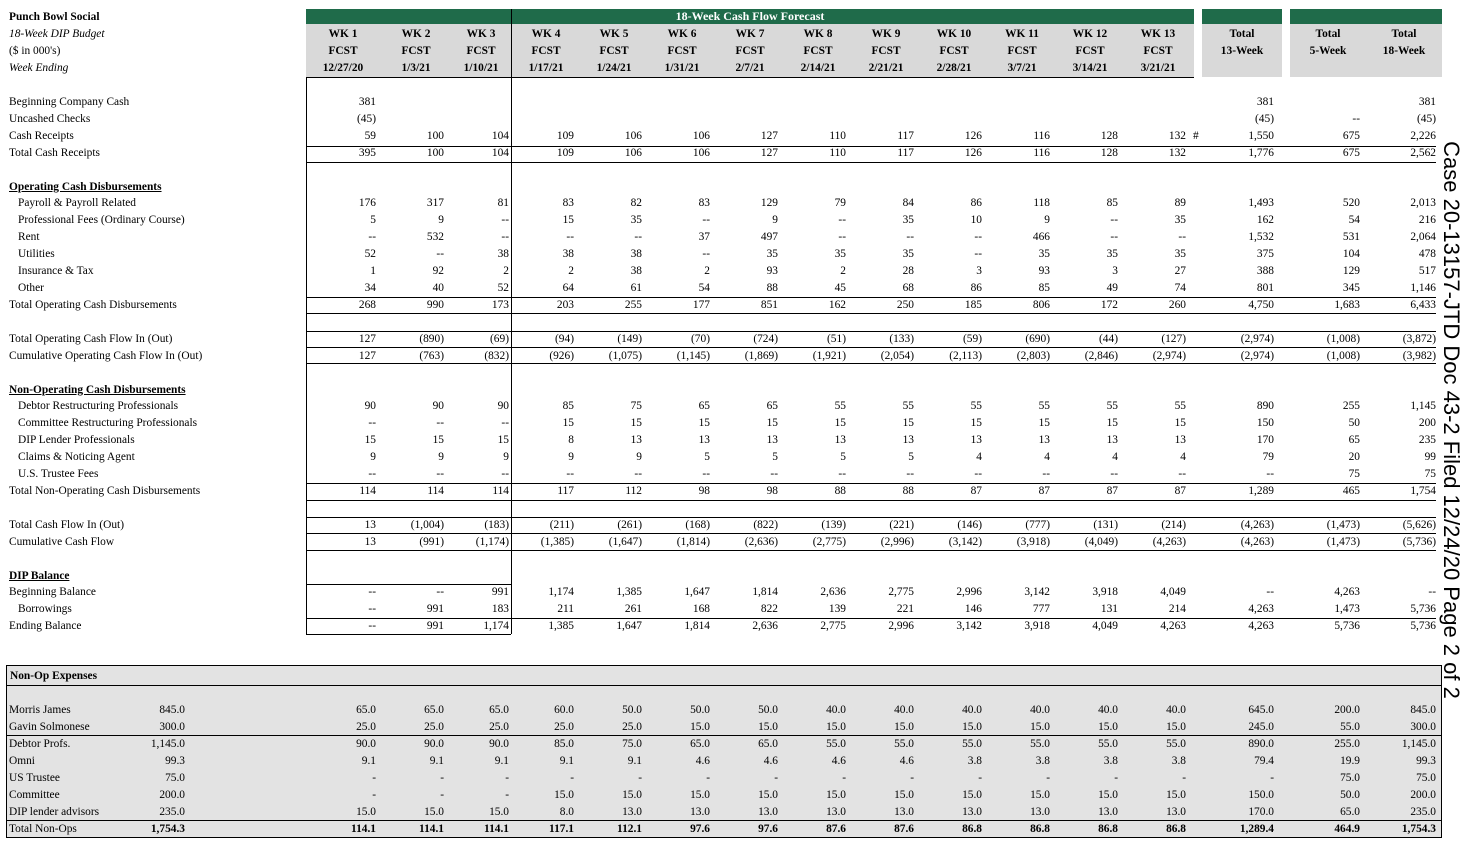 The image size is (1464, 846). Describe the element at coordinates (22, 761) in the screenshot. I see `nonop-label: Omni` at that location.